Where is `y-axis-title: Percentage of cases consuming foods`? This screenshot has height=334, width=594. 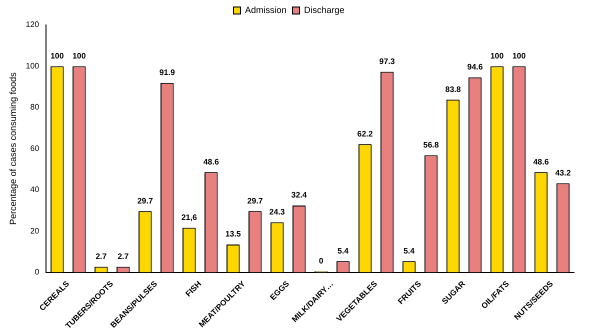
y-axis-title: Percentage of cases consuming foods is located at coordinates (13, 148).